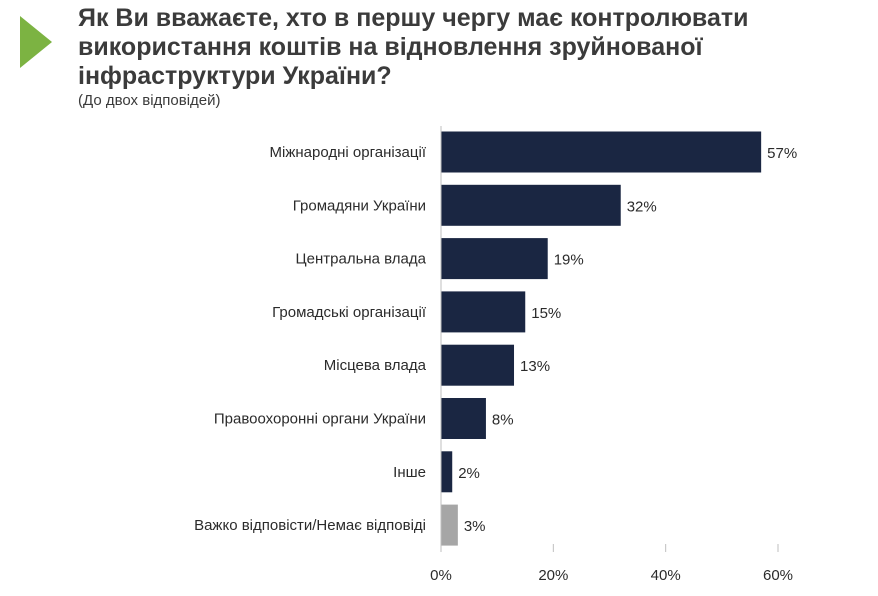  Describe the element at coordinates (778, 575) in the screenshot. I see `x-tick-label-3: 60%` at that location.